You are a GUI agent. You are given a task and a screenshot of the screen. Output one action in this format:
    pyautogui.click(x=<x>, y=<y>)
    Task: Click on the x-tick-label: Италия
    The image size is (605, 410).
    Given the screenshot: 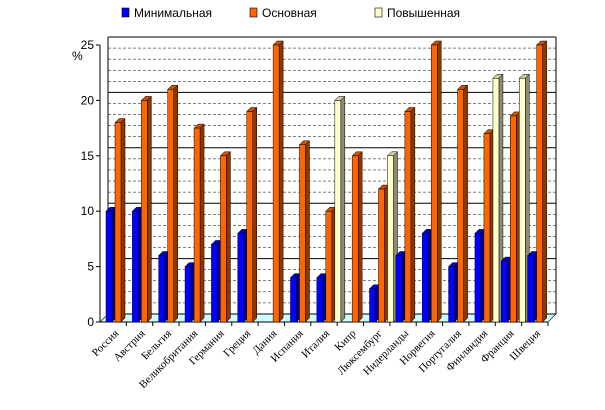 What is the action you would take?
    pyautogui.click(x=315, y=344)
    